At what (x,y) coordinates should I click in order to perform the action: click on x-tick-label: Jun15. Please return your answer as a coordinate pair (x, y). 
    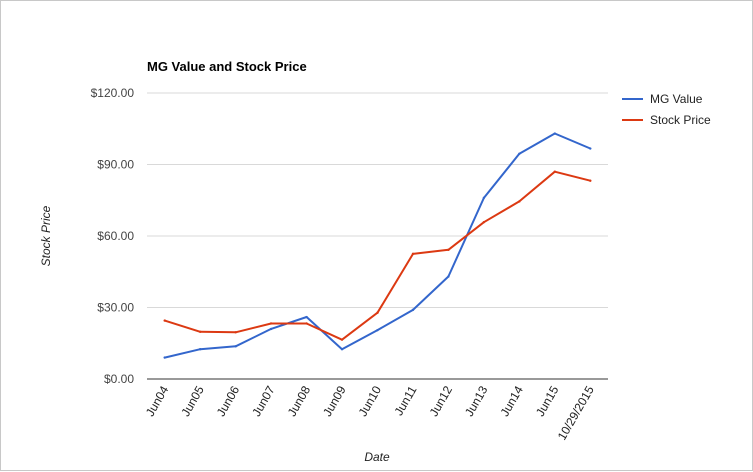
    Looking at the image, I should click on (547, 401).